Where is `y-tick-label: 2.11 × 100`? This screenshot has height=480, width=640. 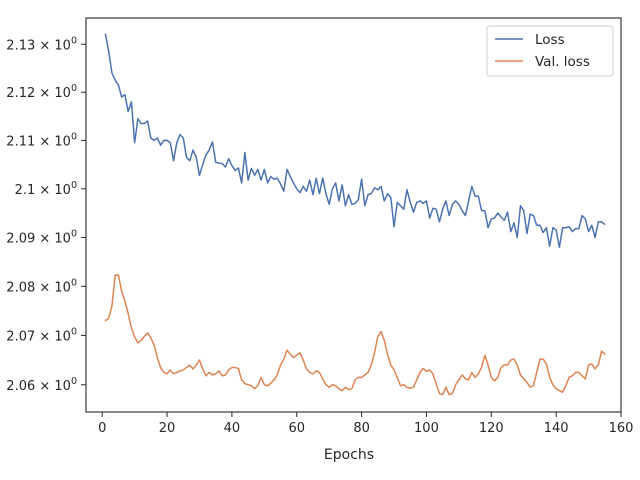 y-tick-label: 2.11 × 100 is located at coordinates (41, 140).